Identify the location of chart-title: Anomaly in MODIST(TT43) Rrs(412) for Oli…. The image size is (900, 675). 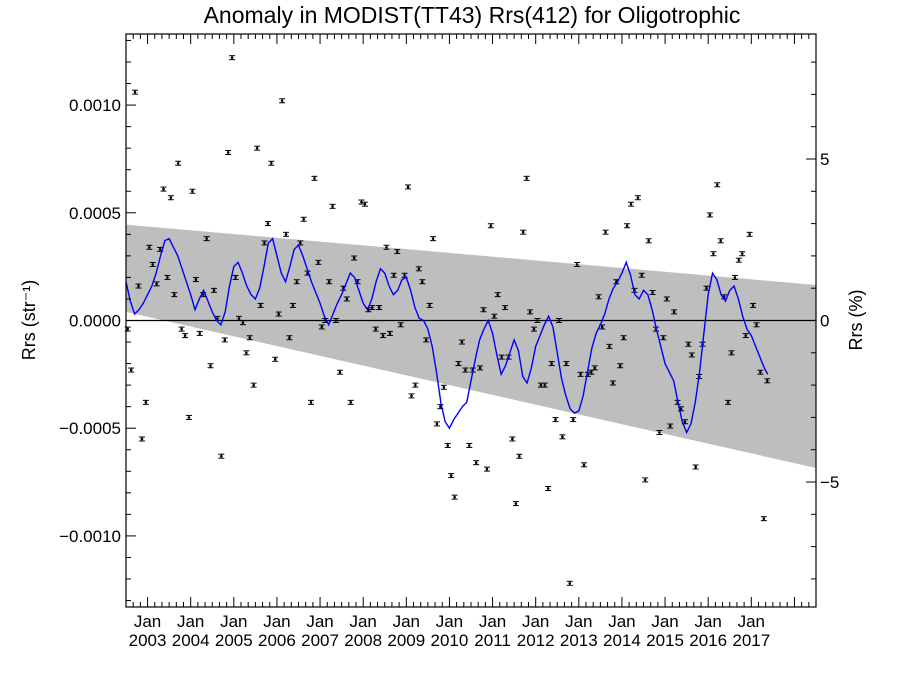
(472, 15).